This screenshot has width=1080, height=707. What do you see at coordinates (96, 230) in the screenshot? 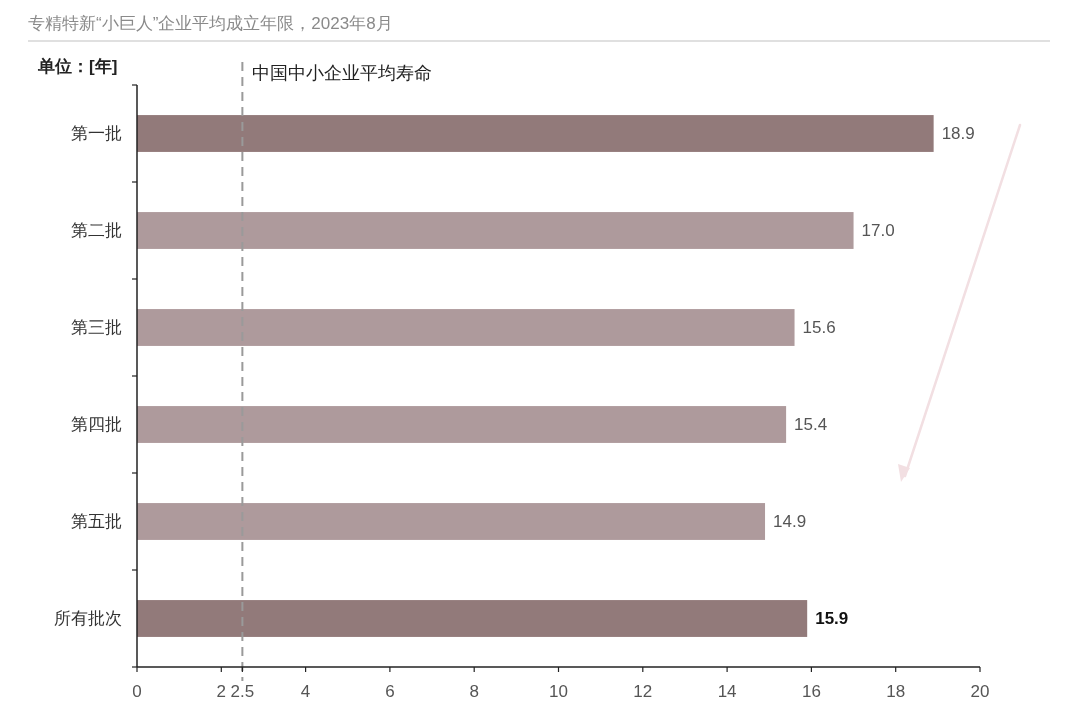
I see `y-tick-label: 第二批` at bounding box center [96, 230].